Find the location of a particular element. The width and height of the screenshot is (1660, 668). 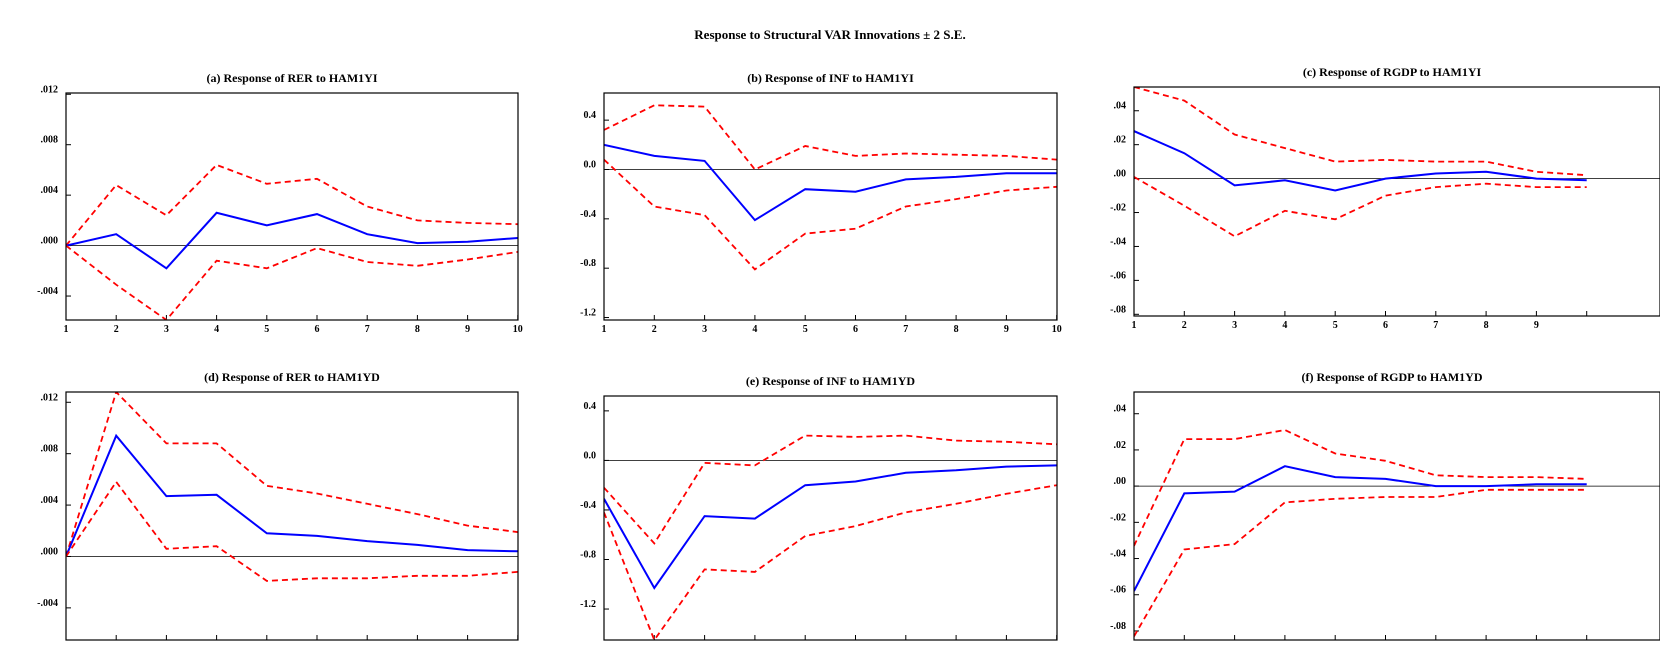

panel-title: (d) Response of RER to HAM1YD is located at coordinates (292, 377).